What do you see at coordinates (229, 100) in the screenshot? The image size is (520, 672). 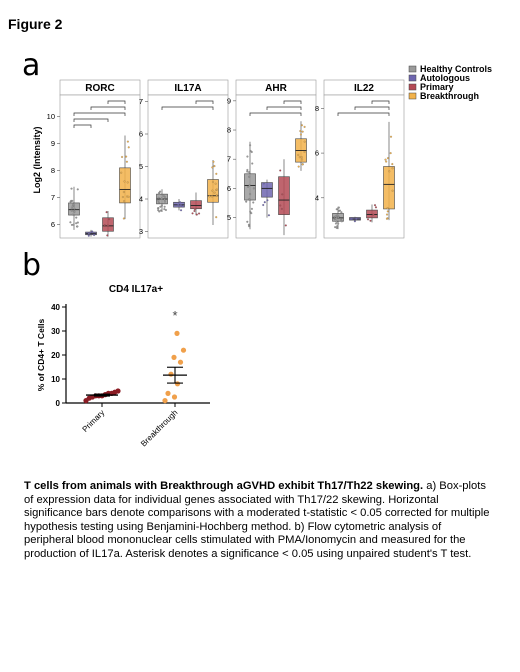 I see `y-tick-label: 9` at bounding box center [229, 100].